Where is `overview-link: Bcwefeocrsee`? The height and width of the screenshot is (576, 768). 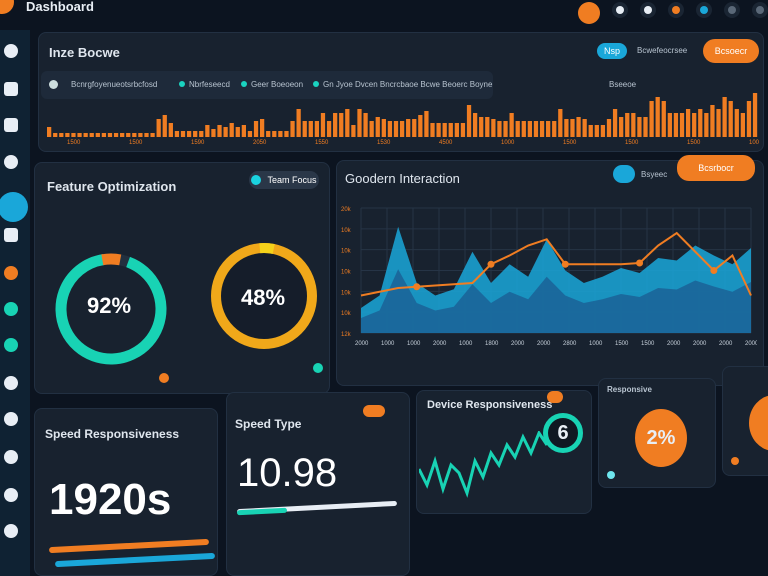 overview-link: Bcwefeocrsee is located at coordinates (662, 50).